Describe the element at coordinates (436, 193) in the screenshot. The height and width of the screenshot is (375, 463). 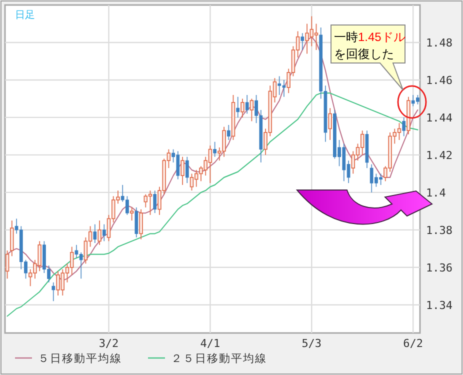
I see `y-tick-label: 1.4` at that location.